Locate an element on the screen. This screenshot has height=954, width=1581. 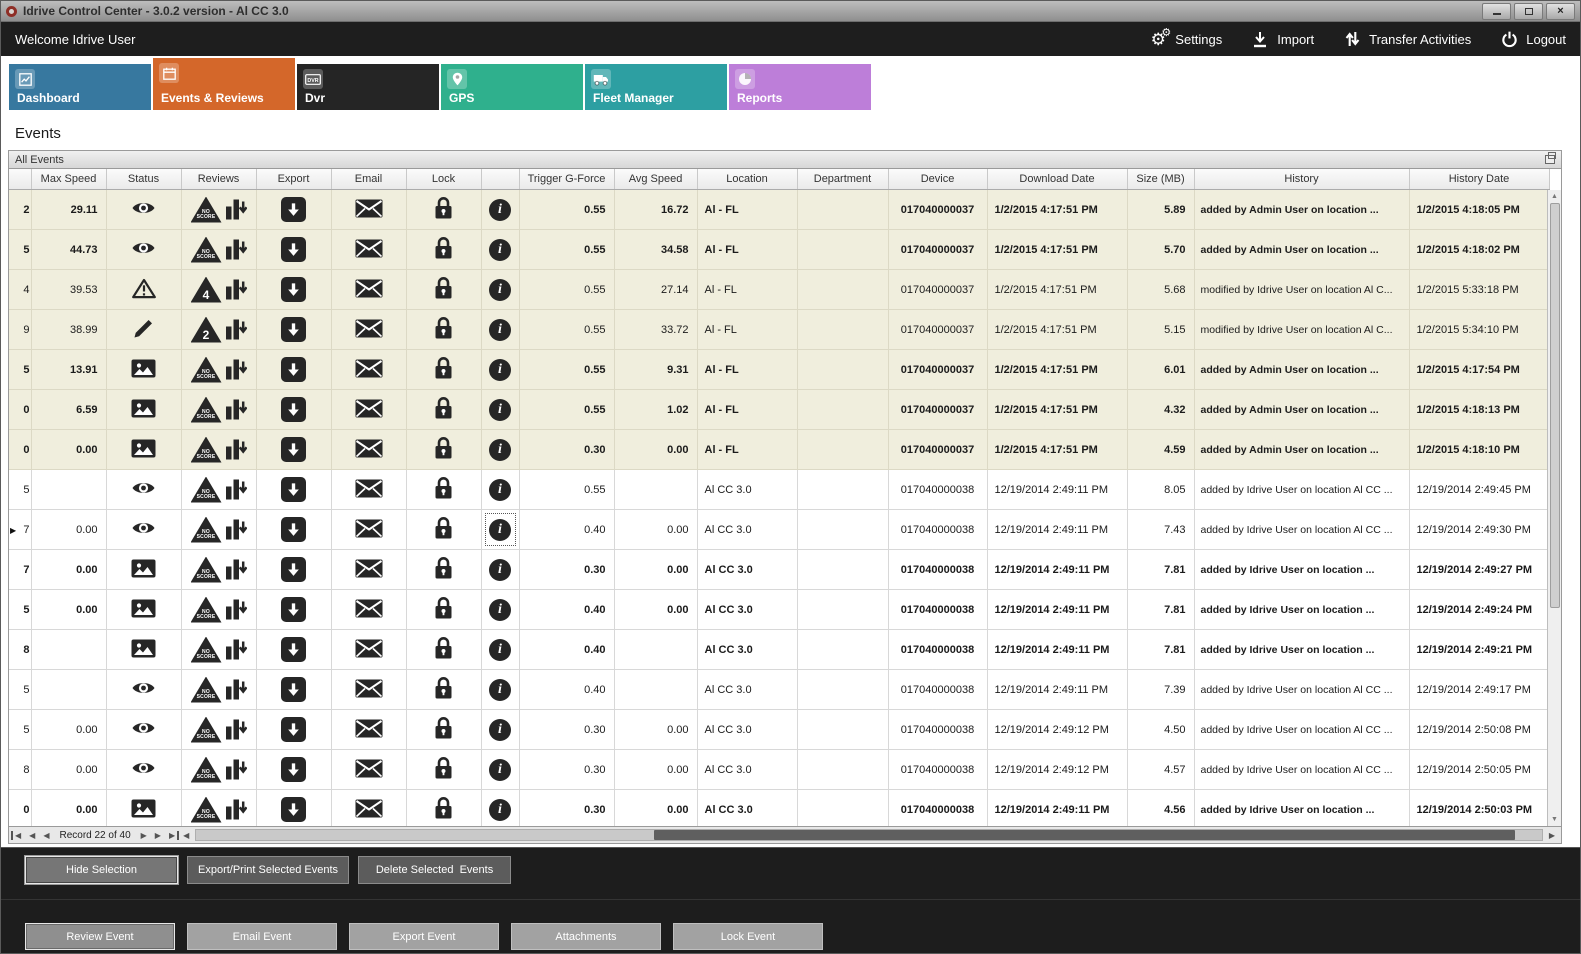
cell-size-mb: 4.59 is located at coordinates (1161, 449).